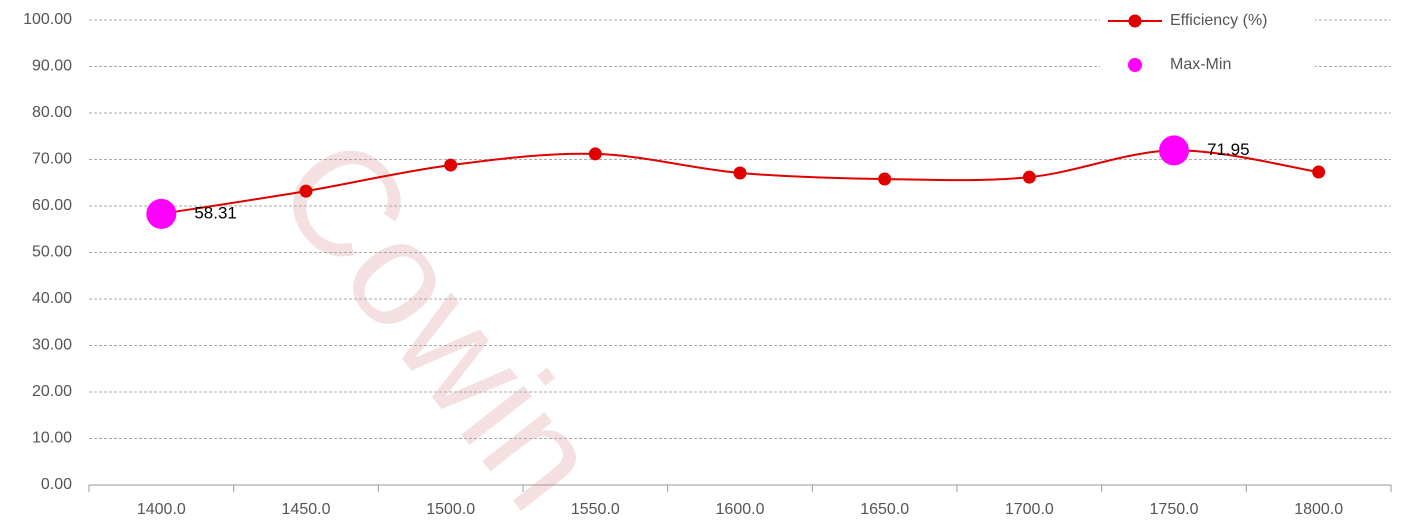 Image resolution: width=1402 pixels, height=526 pixels. I want to click on y-tick-label: 0.00, so click(56, 484).